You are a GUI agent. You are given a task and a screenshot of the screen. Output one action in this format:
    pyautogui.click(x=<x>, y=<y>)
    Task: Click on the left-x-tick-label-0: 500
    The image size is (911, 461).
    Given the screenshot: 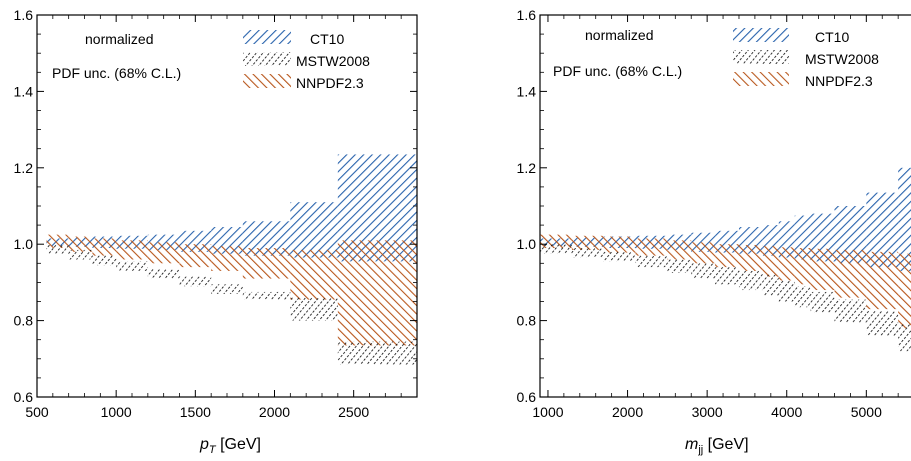 What is the action you would take?
    pyautogui.click(x=37, y=412)
    